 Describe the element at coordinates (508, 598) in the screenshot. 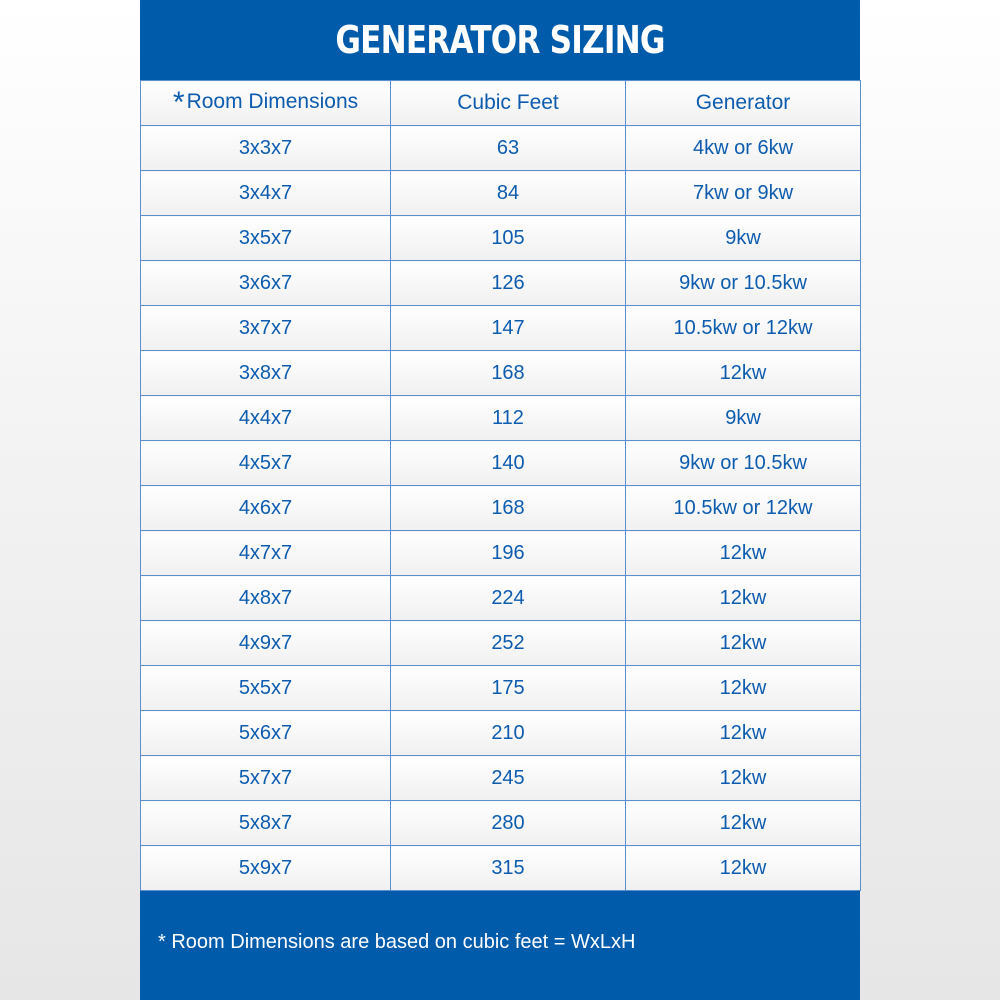

I see `cubic-feet-cell: 224` at that location.